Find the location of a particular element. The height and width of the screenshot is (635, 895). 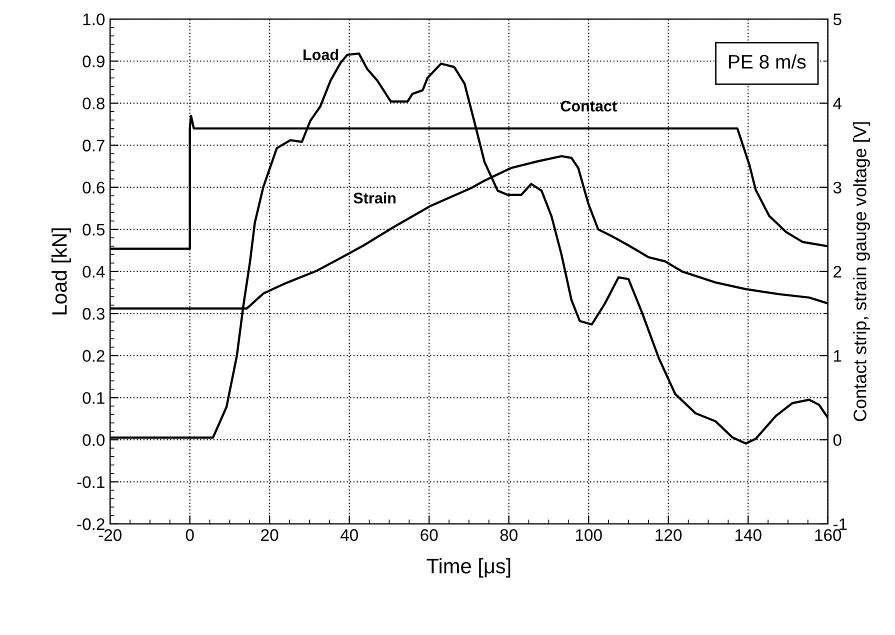

y2-tick-label: 3 is located at coordinates (837, 188).